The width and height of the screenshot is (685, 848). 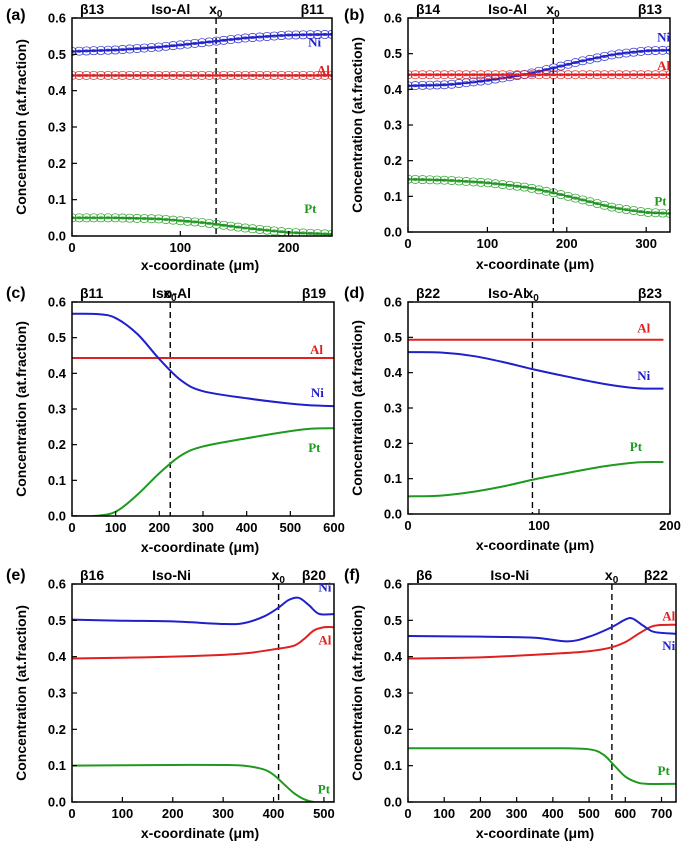 I want to click on panel-letter: (b), so click(x=354, y=15).